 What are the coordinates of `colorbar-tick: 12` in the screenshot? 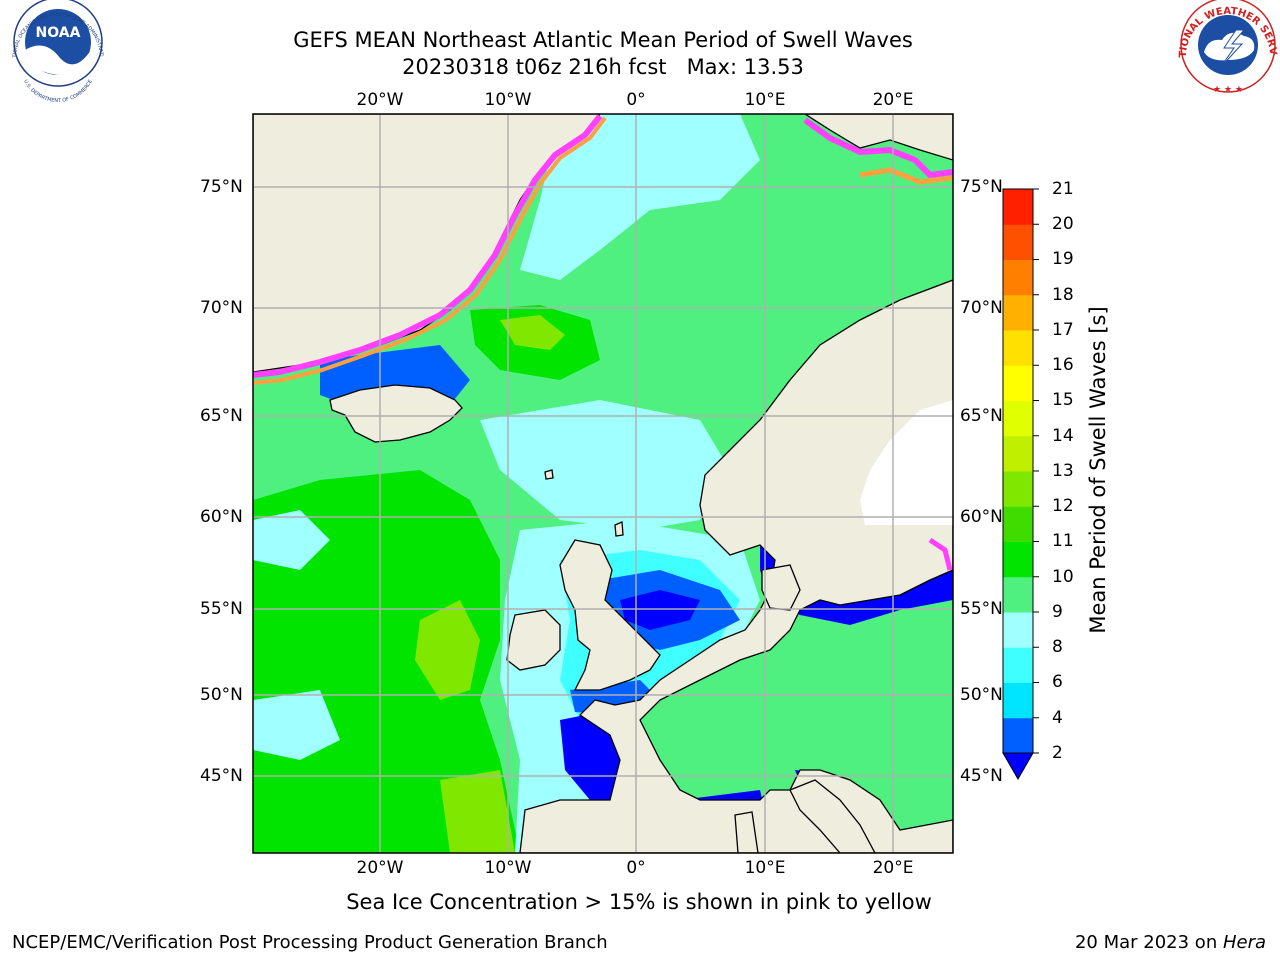 It's located at (1063, 506).